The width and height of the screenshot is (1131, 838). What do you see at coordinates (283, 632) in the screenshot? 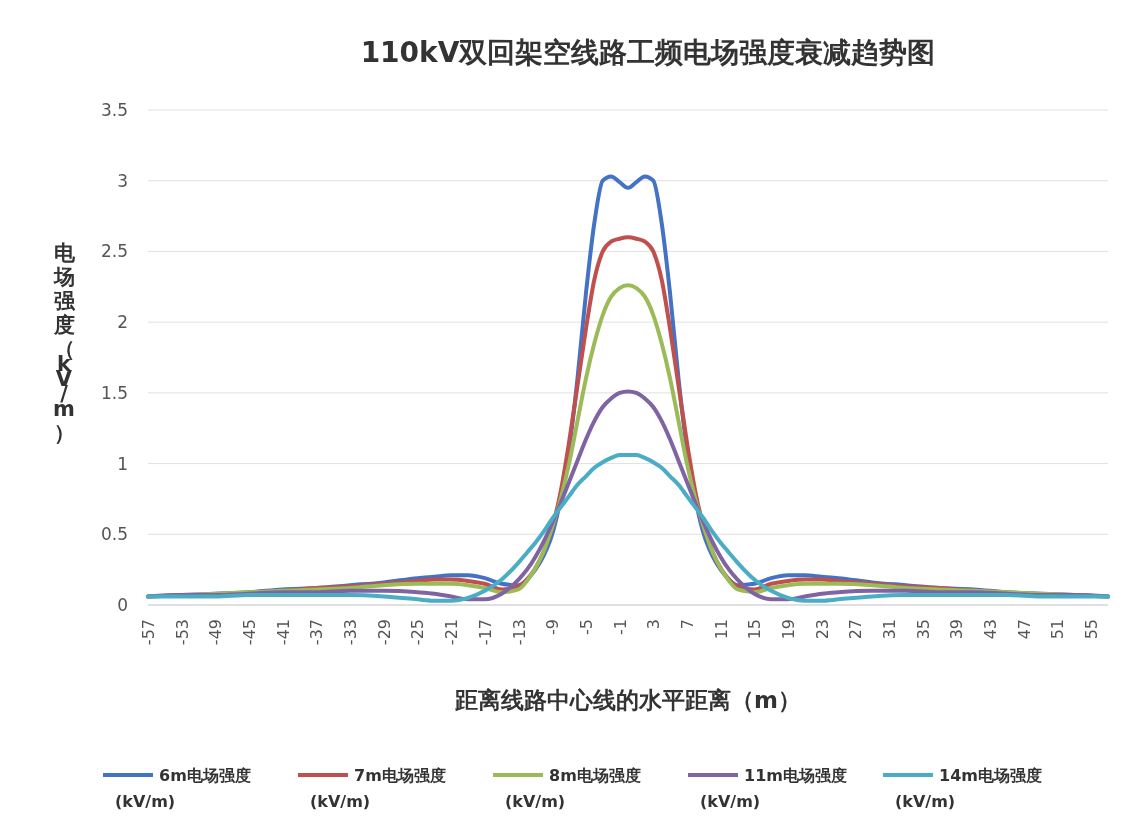
I see `x-tick-label: -41` at bounding box center [283, 632].